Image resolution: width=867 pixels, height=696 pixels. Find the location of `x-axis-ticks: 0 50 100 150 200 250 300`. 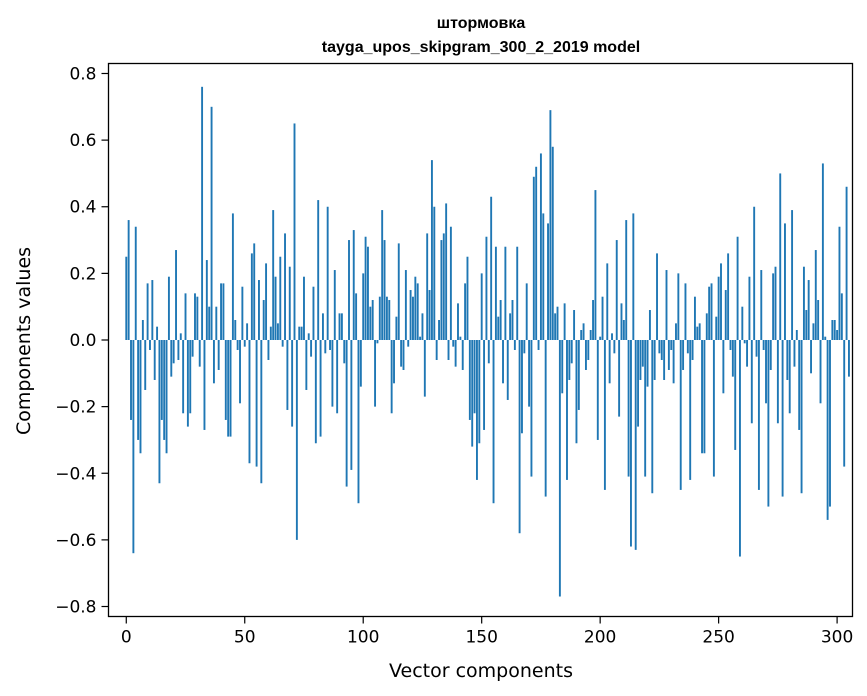

x-axis-ticks: 0 50 100 150 200 250 300 is located at coordinates (487, 632).